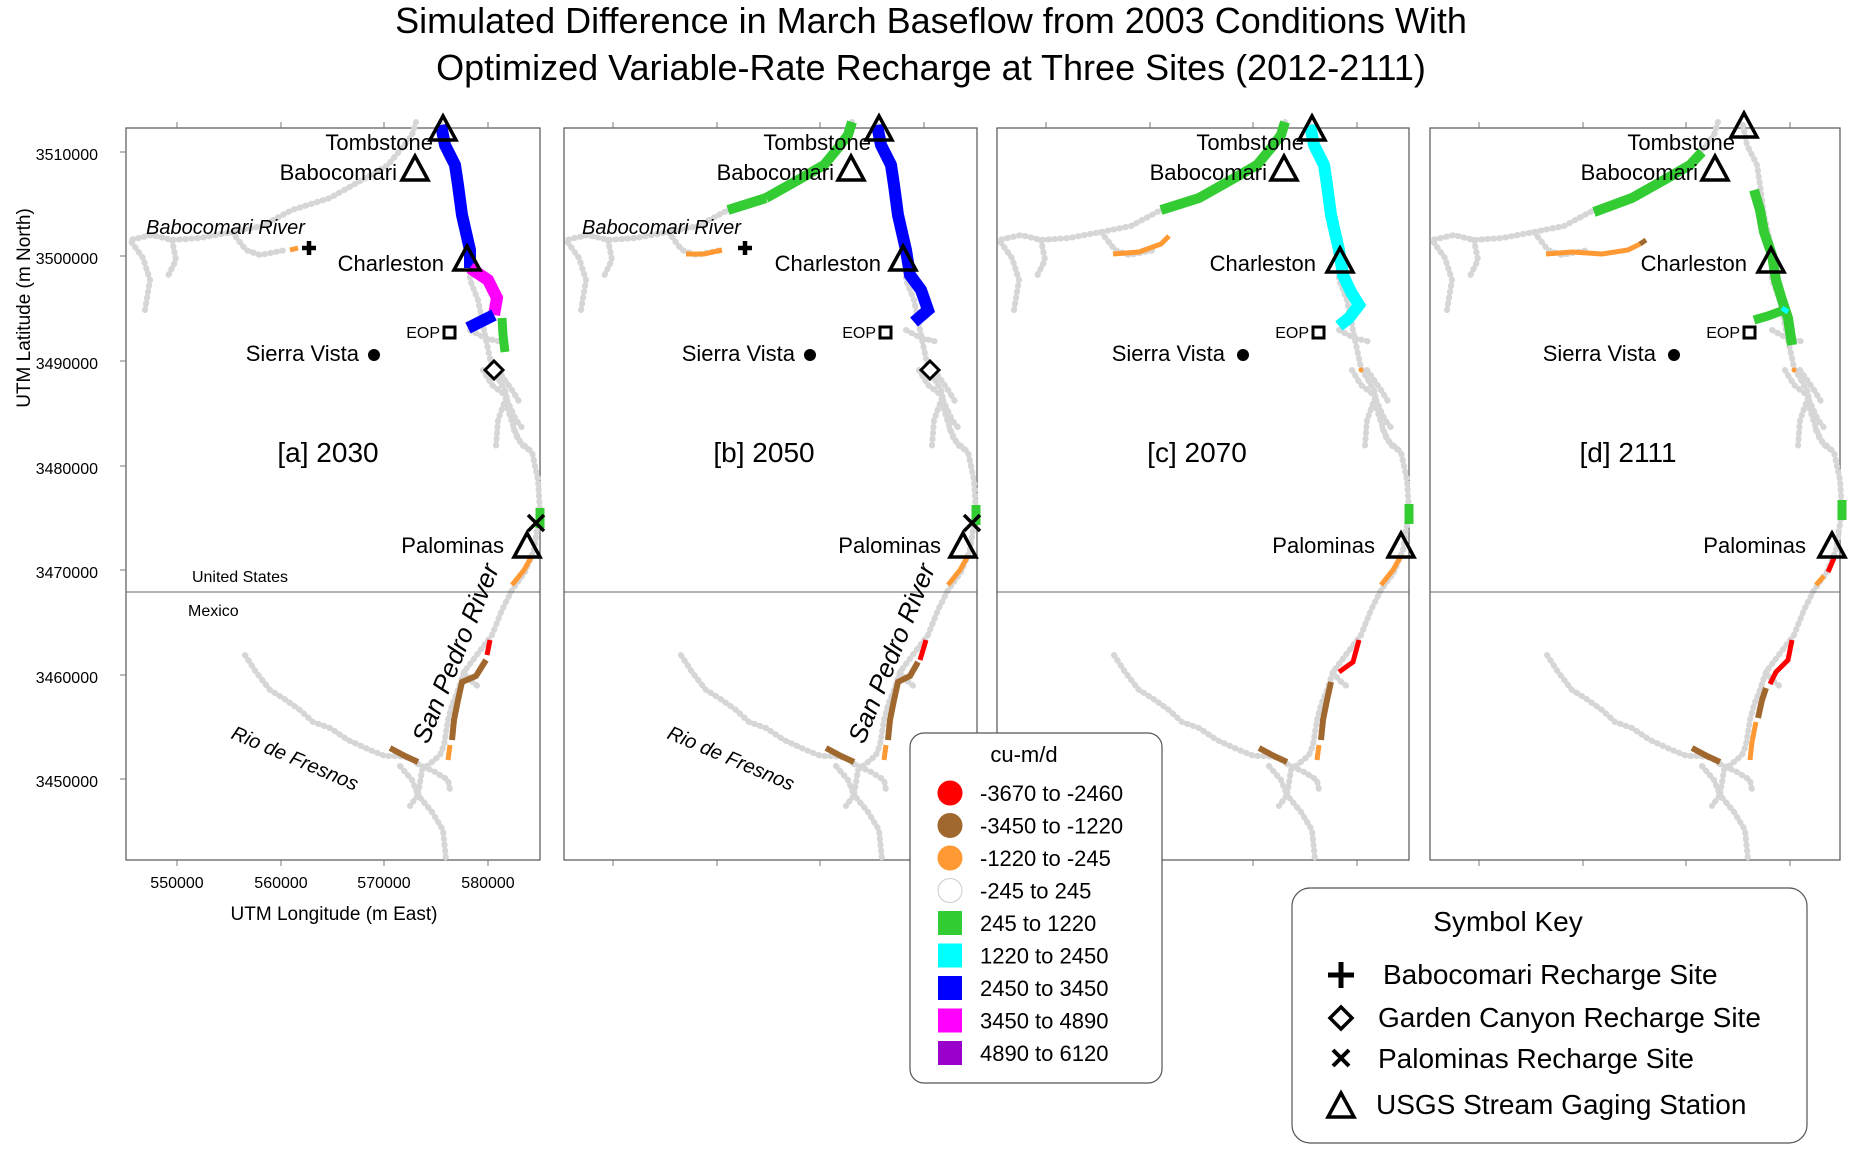 The height and width of the screenshot is (1162, 1863). Describe the element at coordinates (383, 883) in the screenshot. I see `x-tick-label: 570000` at that location.